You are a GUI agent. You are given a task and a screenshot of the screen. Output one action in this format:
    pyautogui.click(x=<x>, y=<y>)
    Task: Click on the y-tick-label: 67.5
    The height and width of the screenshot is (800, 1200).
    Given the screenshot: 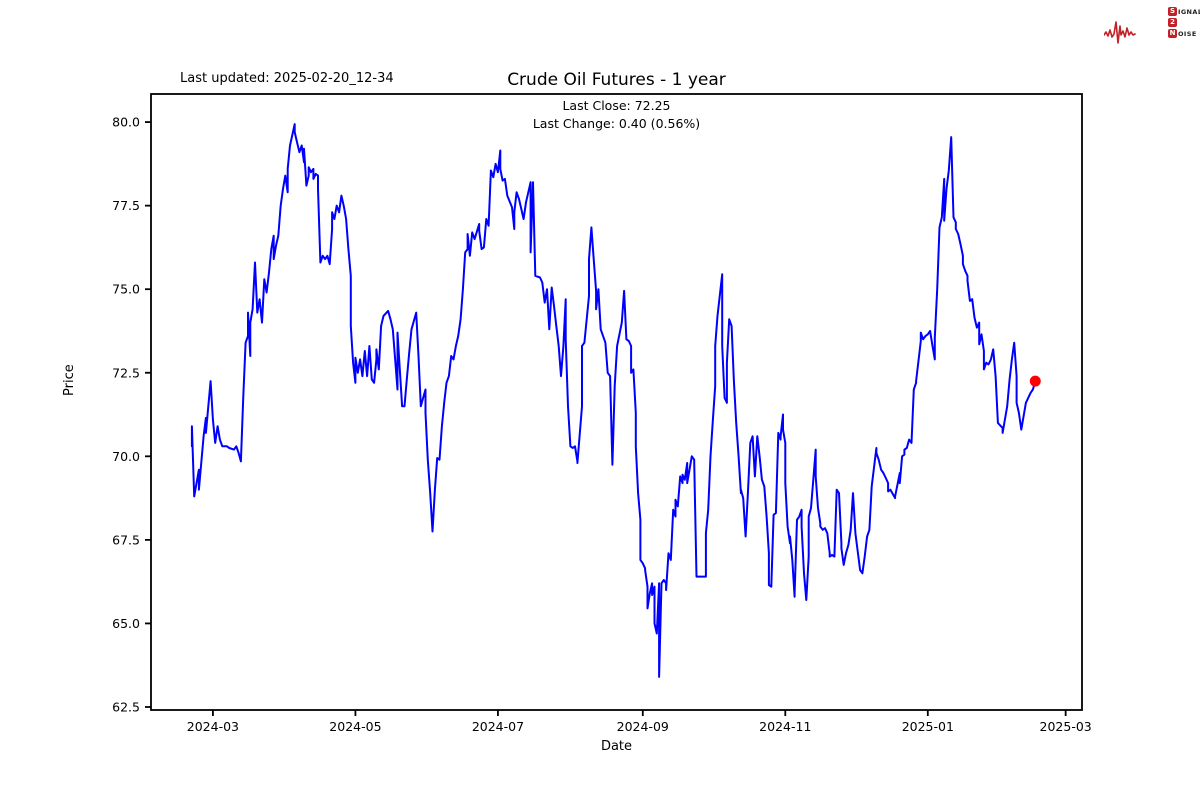 What is the action you would take?
    pyautogui.click(x=126, y=539)
    